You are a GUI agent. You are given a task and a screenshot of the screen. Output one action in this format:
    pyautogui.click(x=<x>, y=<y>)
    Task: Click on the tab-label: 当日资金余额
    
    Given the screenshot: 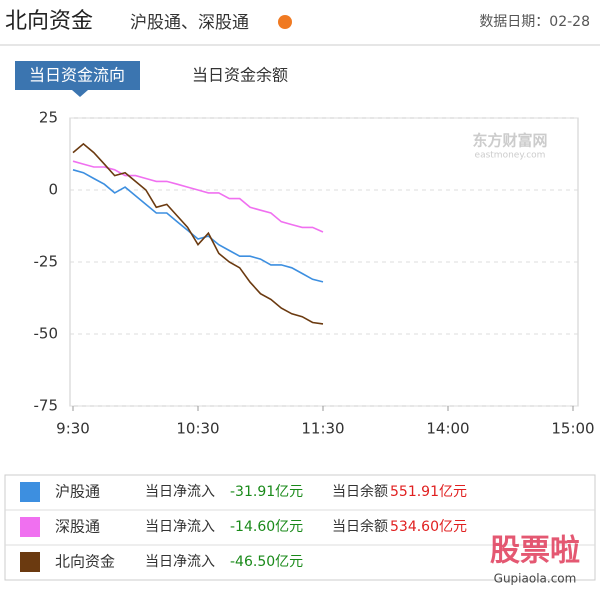 What is the action you would take?
    pyautogui.click(x=240, y=75)
    